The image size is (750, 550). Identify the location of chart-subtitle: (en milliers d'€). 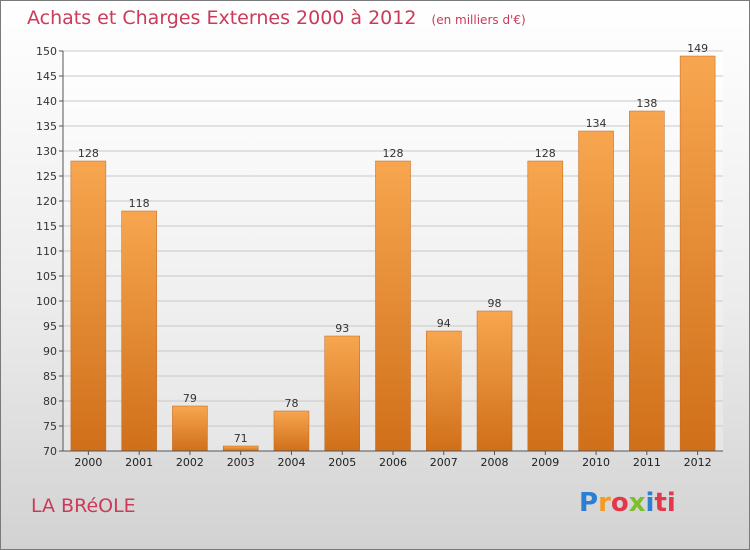
(478, 20).